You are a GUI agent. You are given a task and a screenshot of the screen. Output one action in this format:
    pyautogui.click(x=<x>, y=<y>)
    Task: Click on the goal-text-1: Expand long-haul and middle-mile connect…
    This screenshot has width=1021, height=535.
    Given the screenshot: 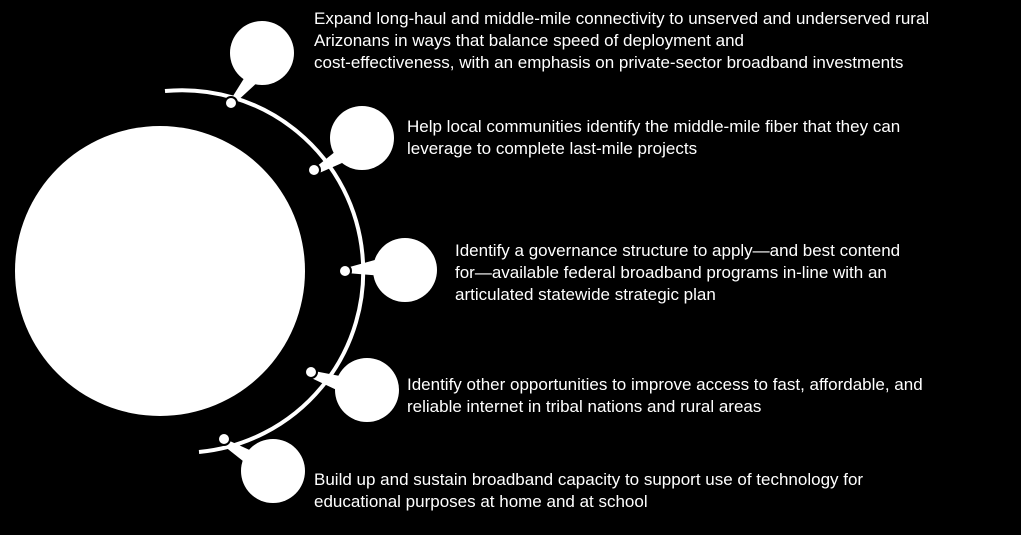 What is the action you would take?
    pyautogui.click(x=622, y=40)
    